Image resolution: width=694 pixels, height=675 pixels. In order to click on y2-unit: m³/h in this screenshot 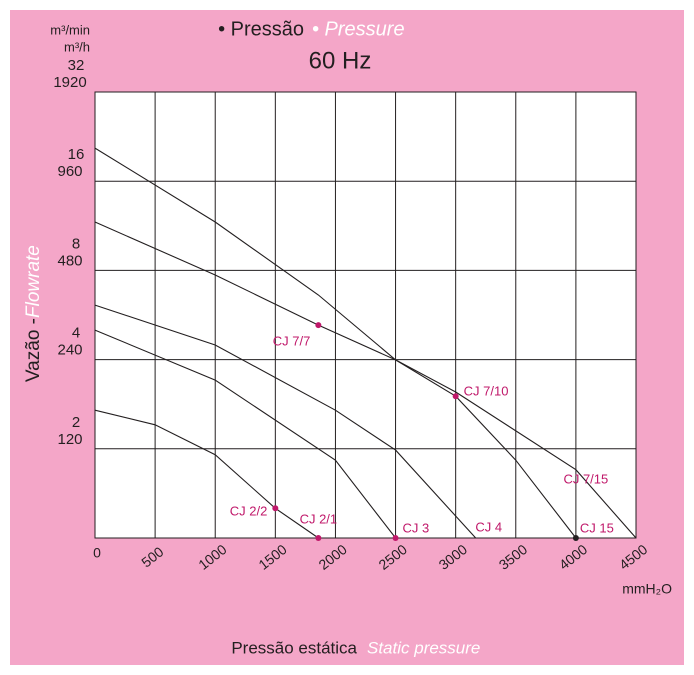, I will do `click(77, 46)`.